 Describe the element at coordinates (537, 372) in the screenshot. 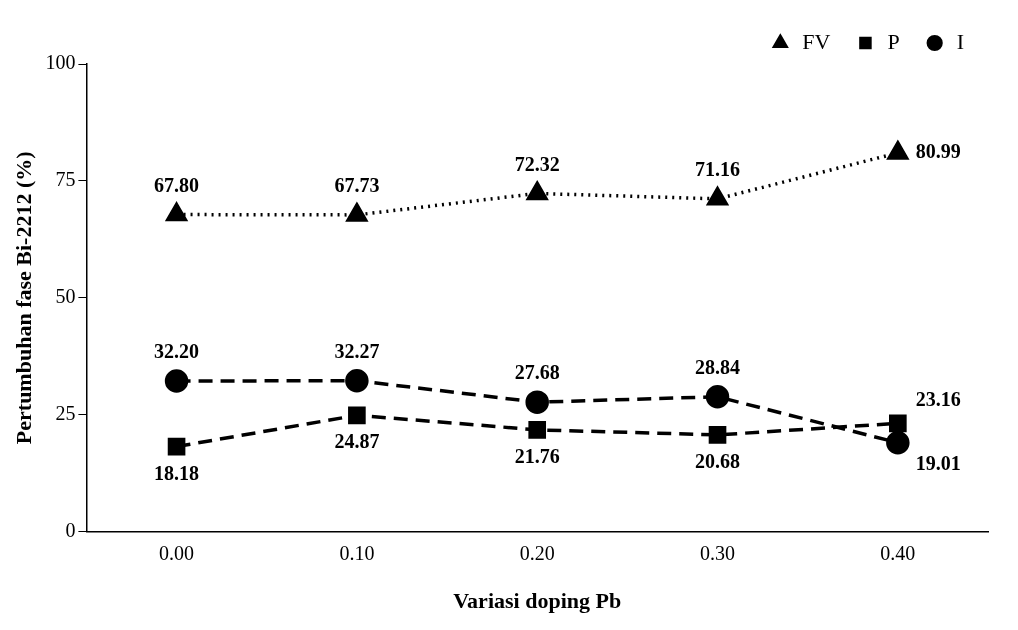

I see `data-label: 27.68` at that location.